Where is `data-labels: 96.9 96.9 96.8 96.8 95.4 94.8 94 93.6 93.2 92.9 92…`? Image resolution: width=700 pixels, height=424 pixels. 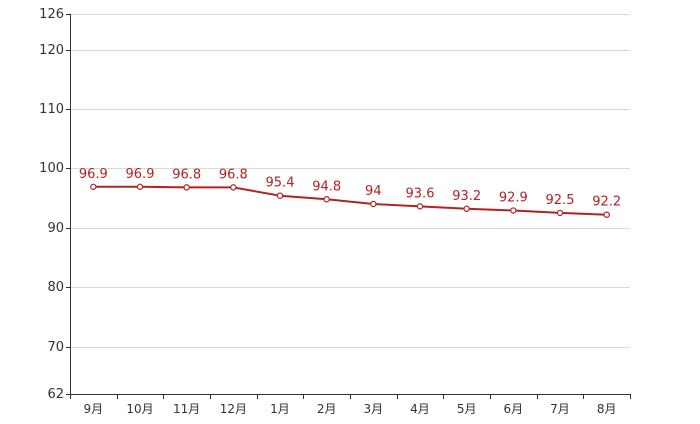 data-labels: 96.9 96.9 96.8 96.8 95.4 94.8 94 93.6 93.2 92.9 92… is located at coordinates (350, 188).